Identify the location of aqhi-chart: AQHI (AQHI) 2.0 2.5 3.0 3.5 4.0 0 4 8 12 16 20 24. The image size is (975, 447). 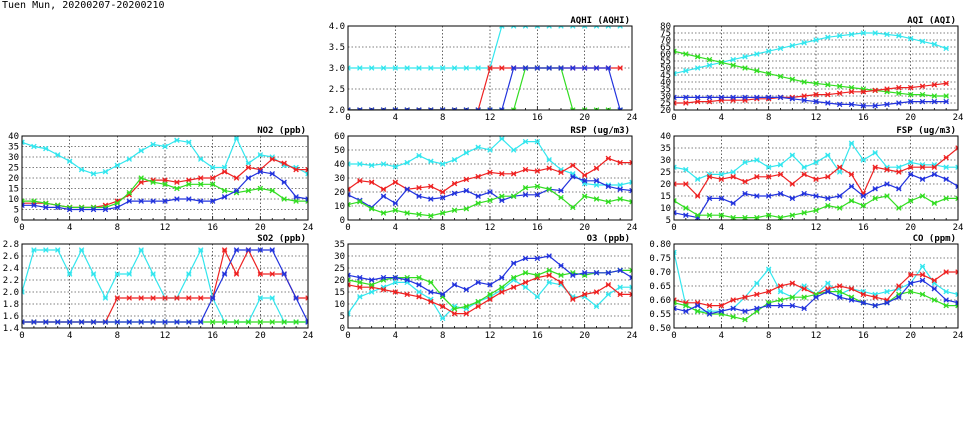
(483, 69).